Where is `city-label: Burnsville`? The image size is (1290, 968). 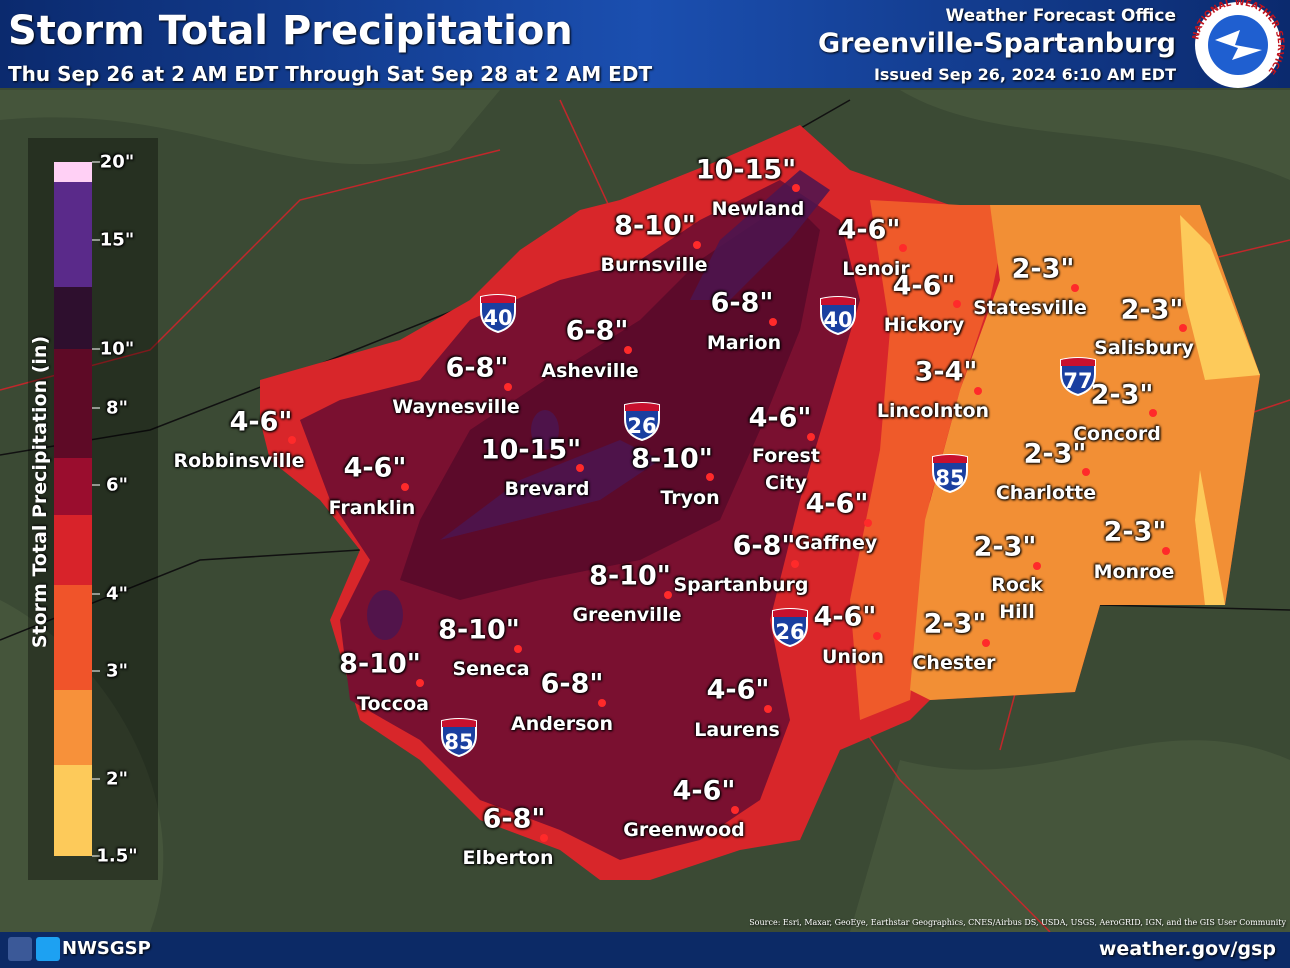
city-label: Burnsville is located at coordinates (654, 265).